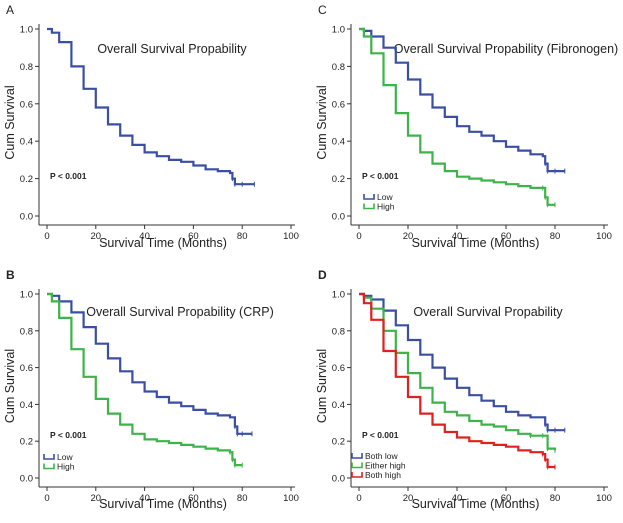 The width and height of the screenshot is (623, 523). Describe the element at coordinates (385, 466) in the screenshot. I see `legend-label: Either high` at that location.